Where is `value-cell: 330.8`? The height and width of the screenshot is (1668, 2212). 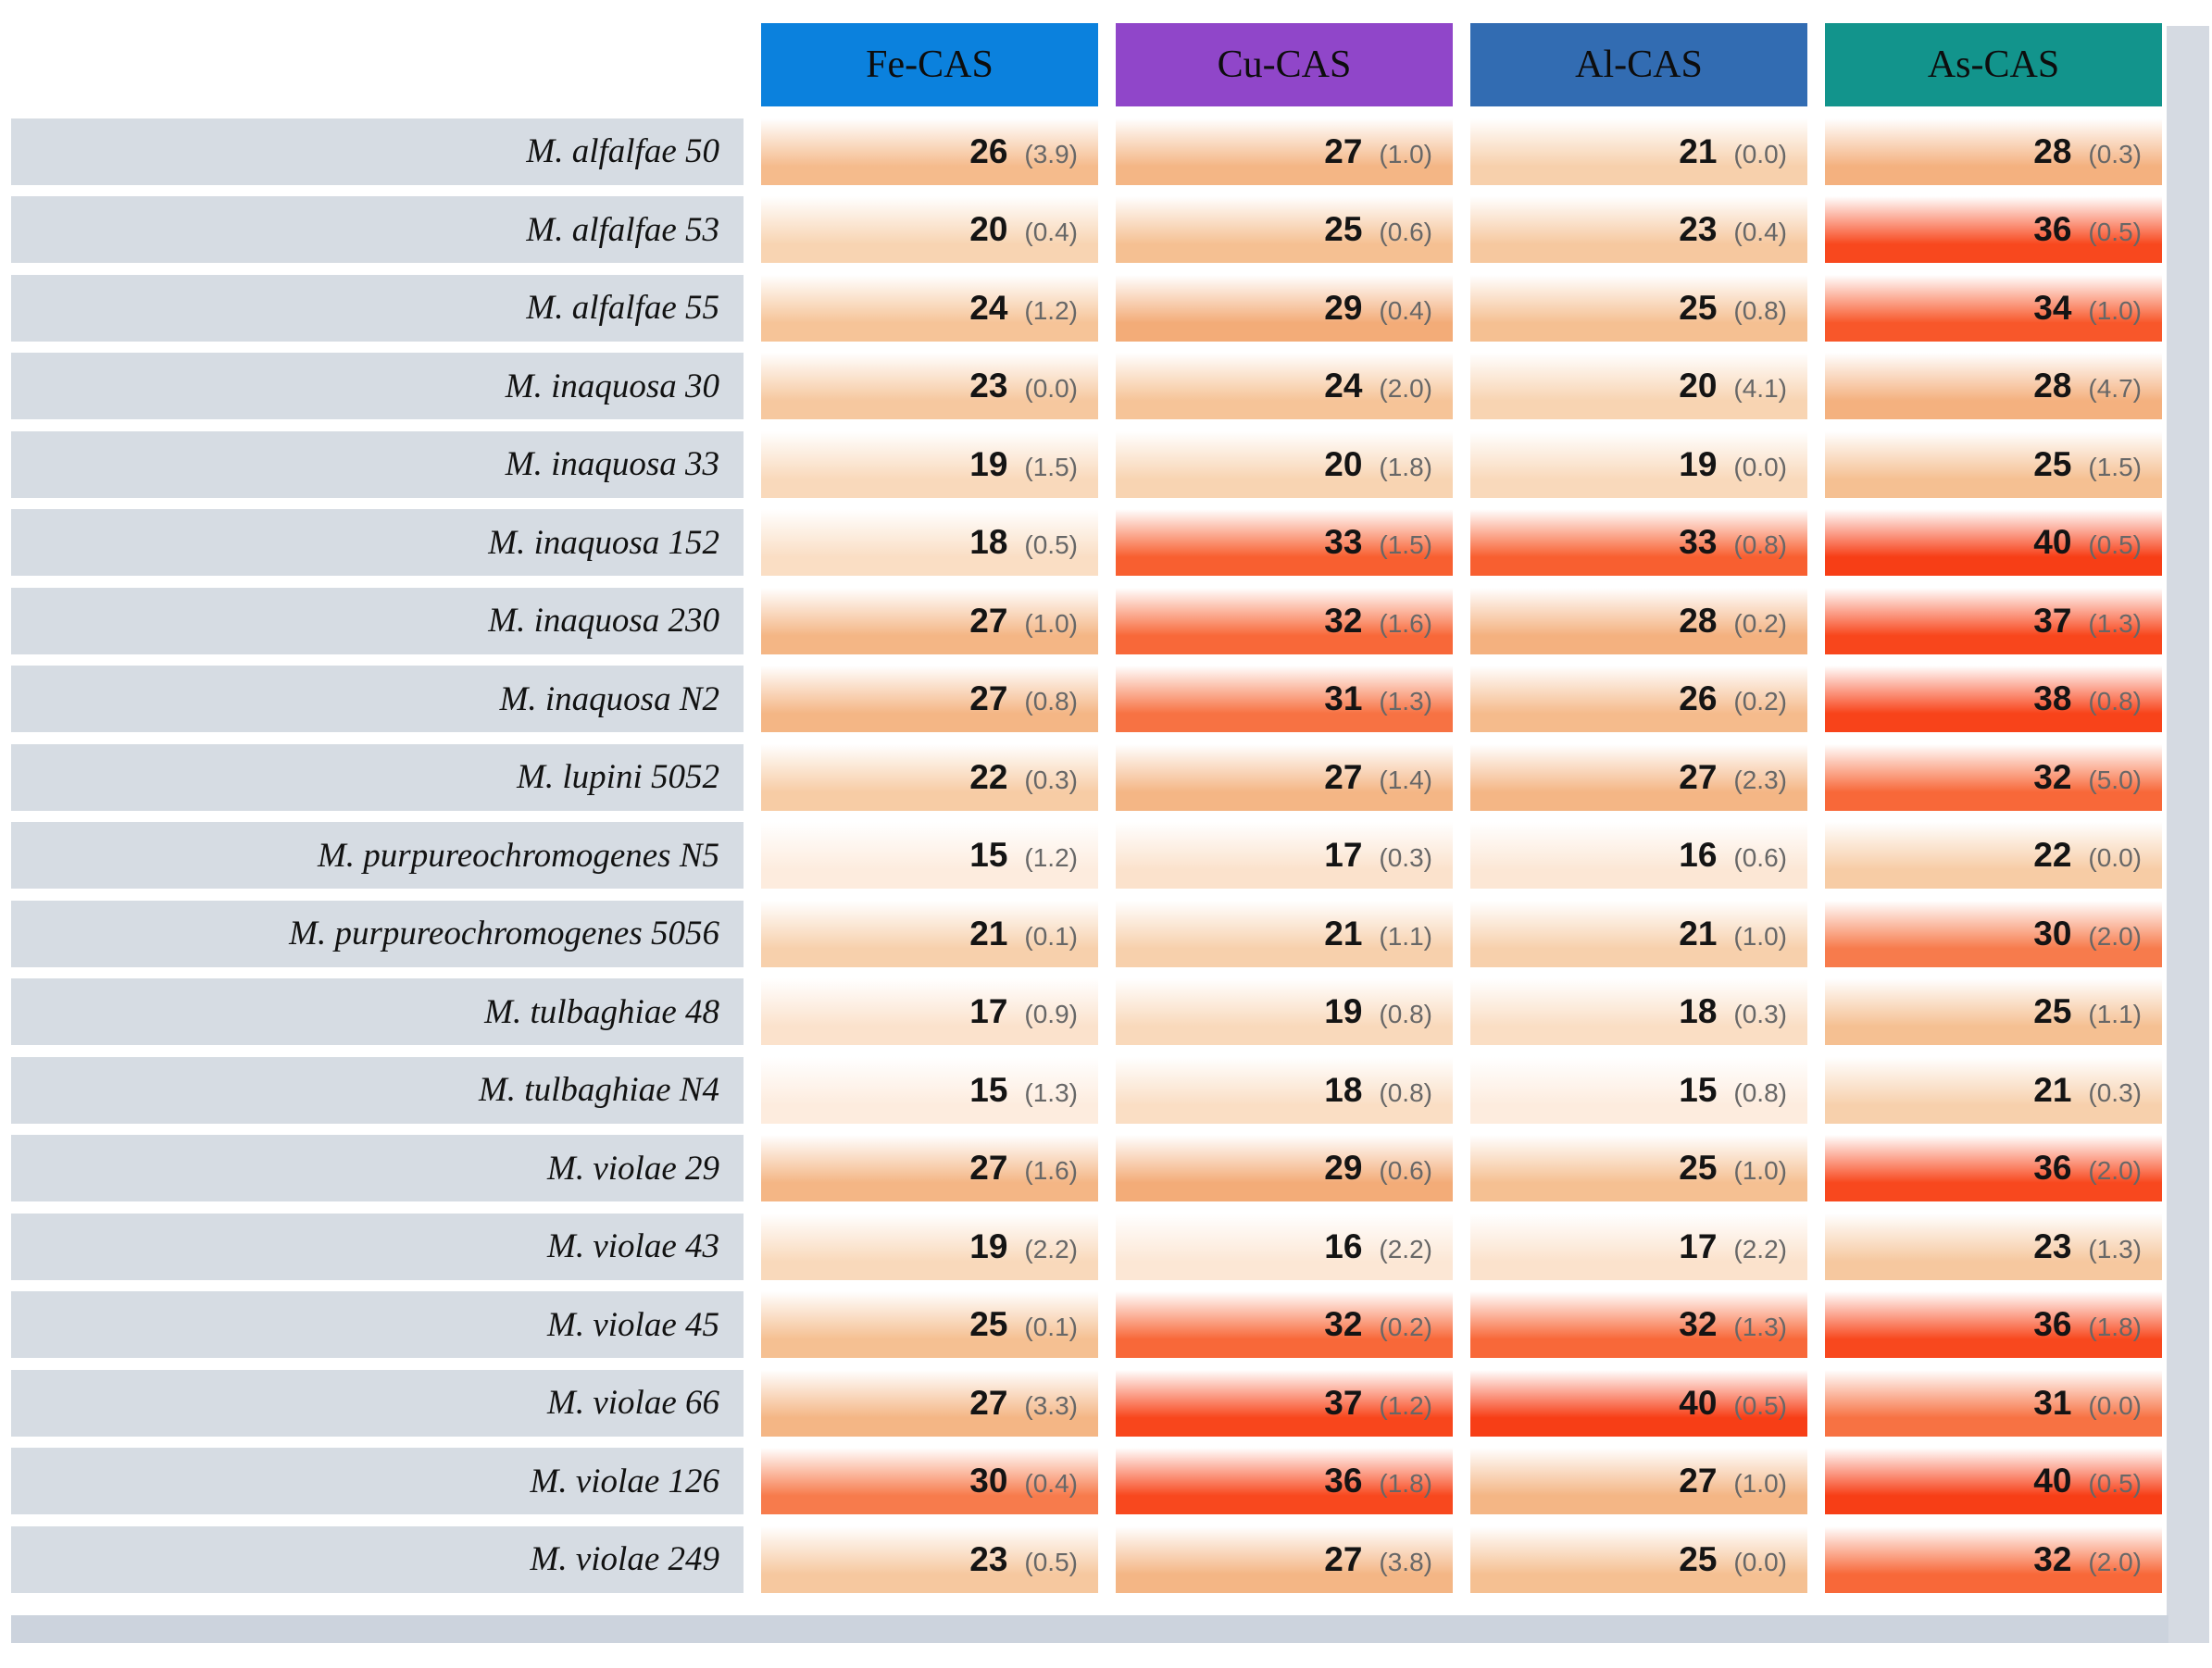
value-cell: 330.8 is located at coordinates (1639, 542).